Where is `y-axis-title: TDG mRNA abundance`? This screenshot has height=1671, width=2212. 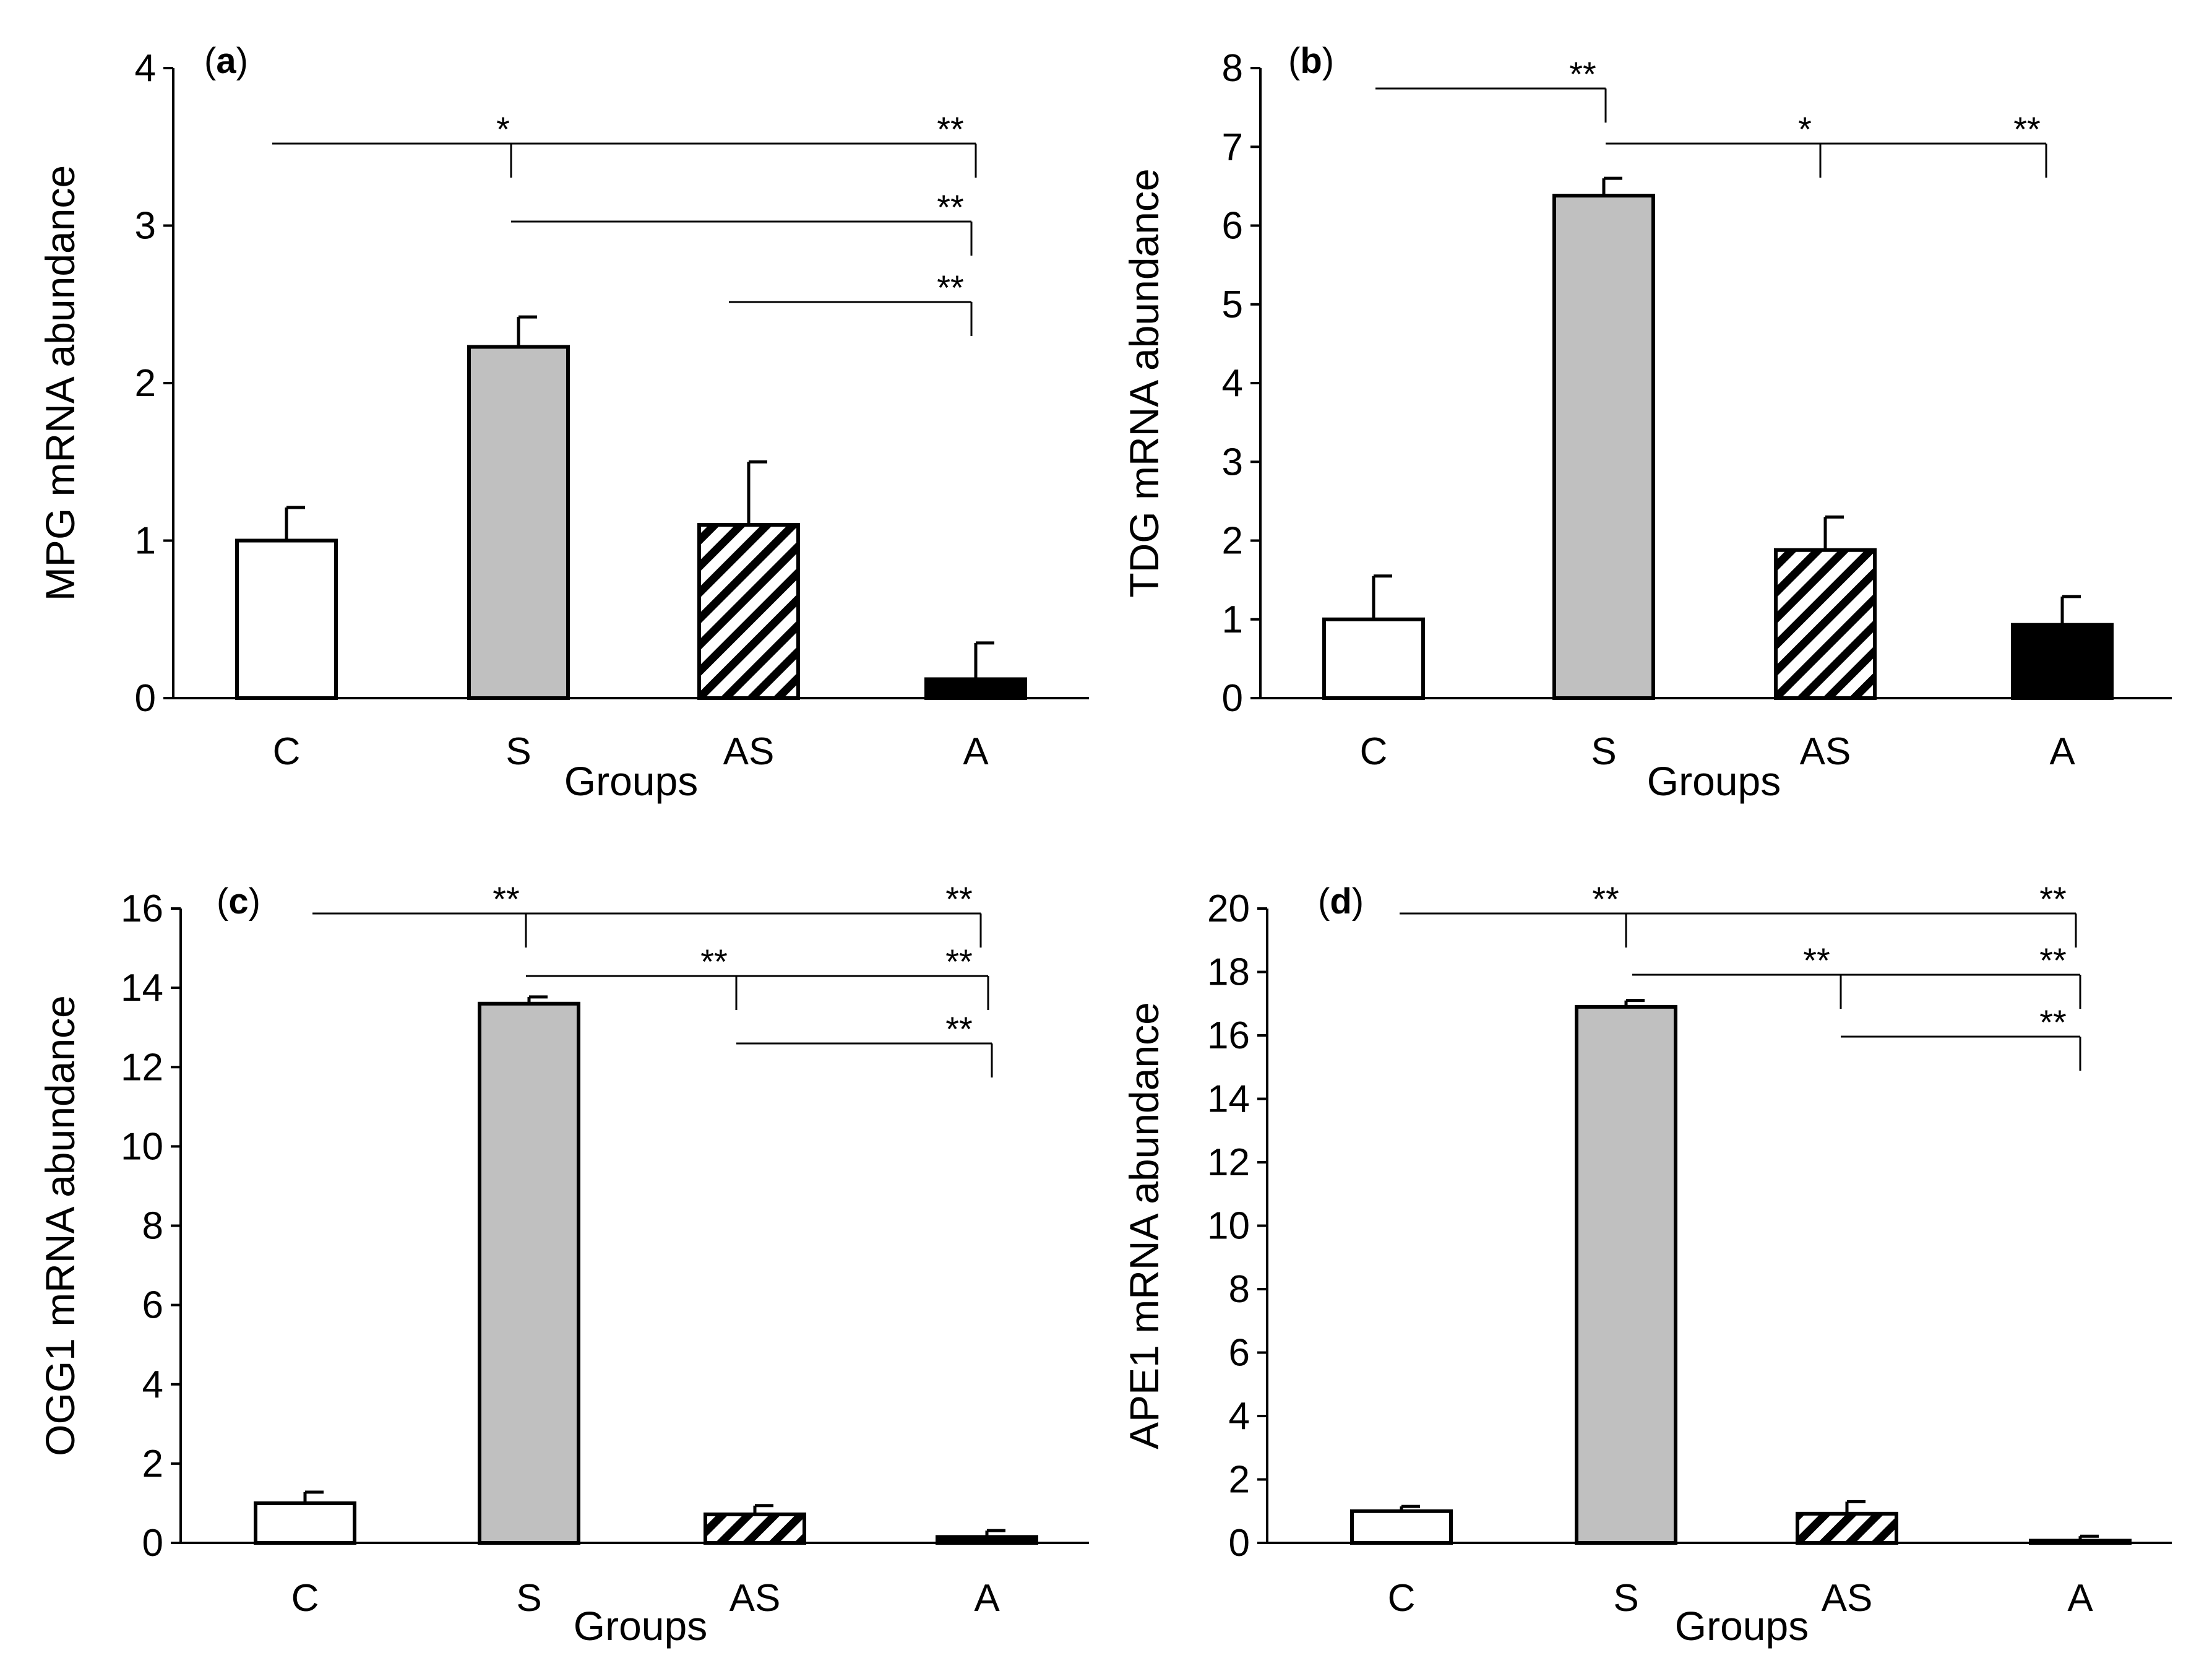 y-axis-title: TDG mRNA abundance is located at coordinates (1144, 382).